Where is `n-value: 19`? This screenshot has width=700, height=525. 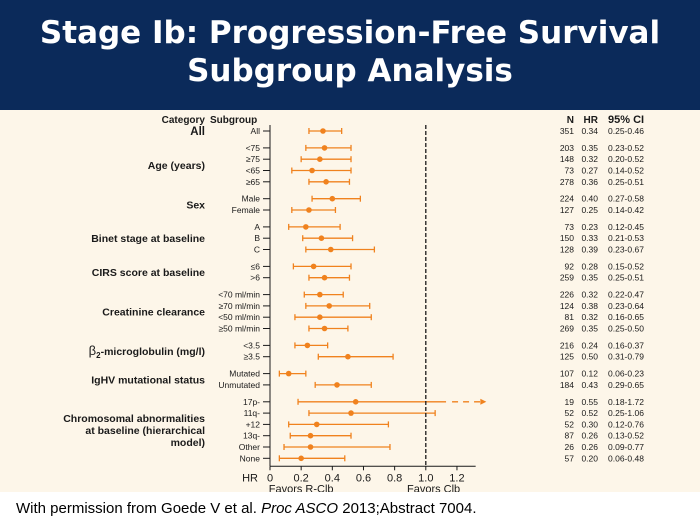 n-value: 19 is located at coordinates (570, 402).